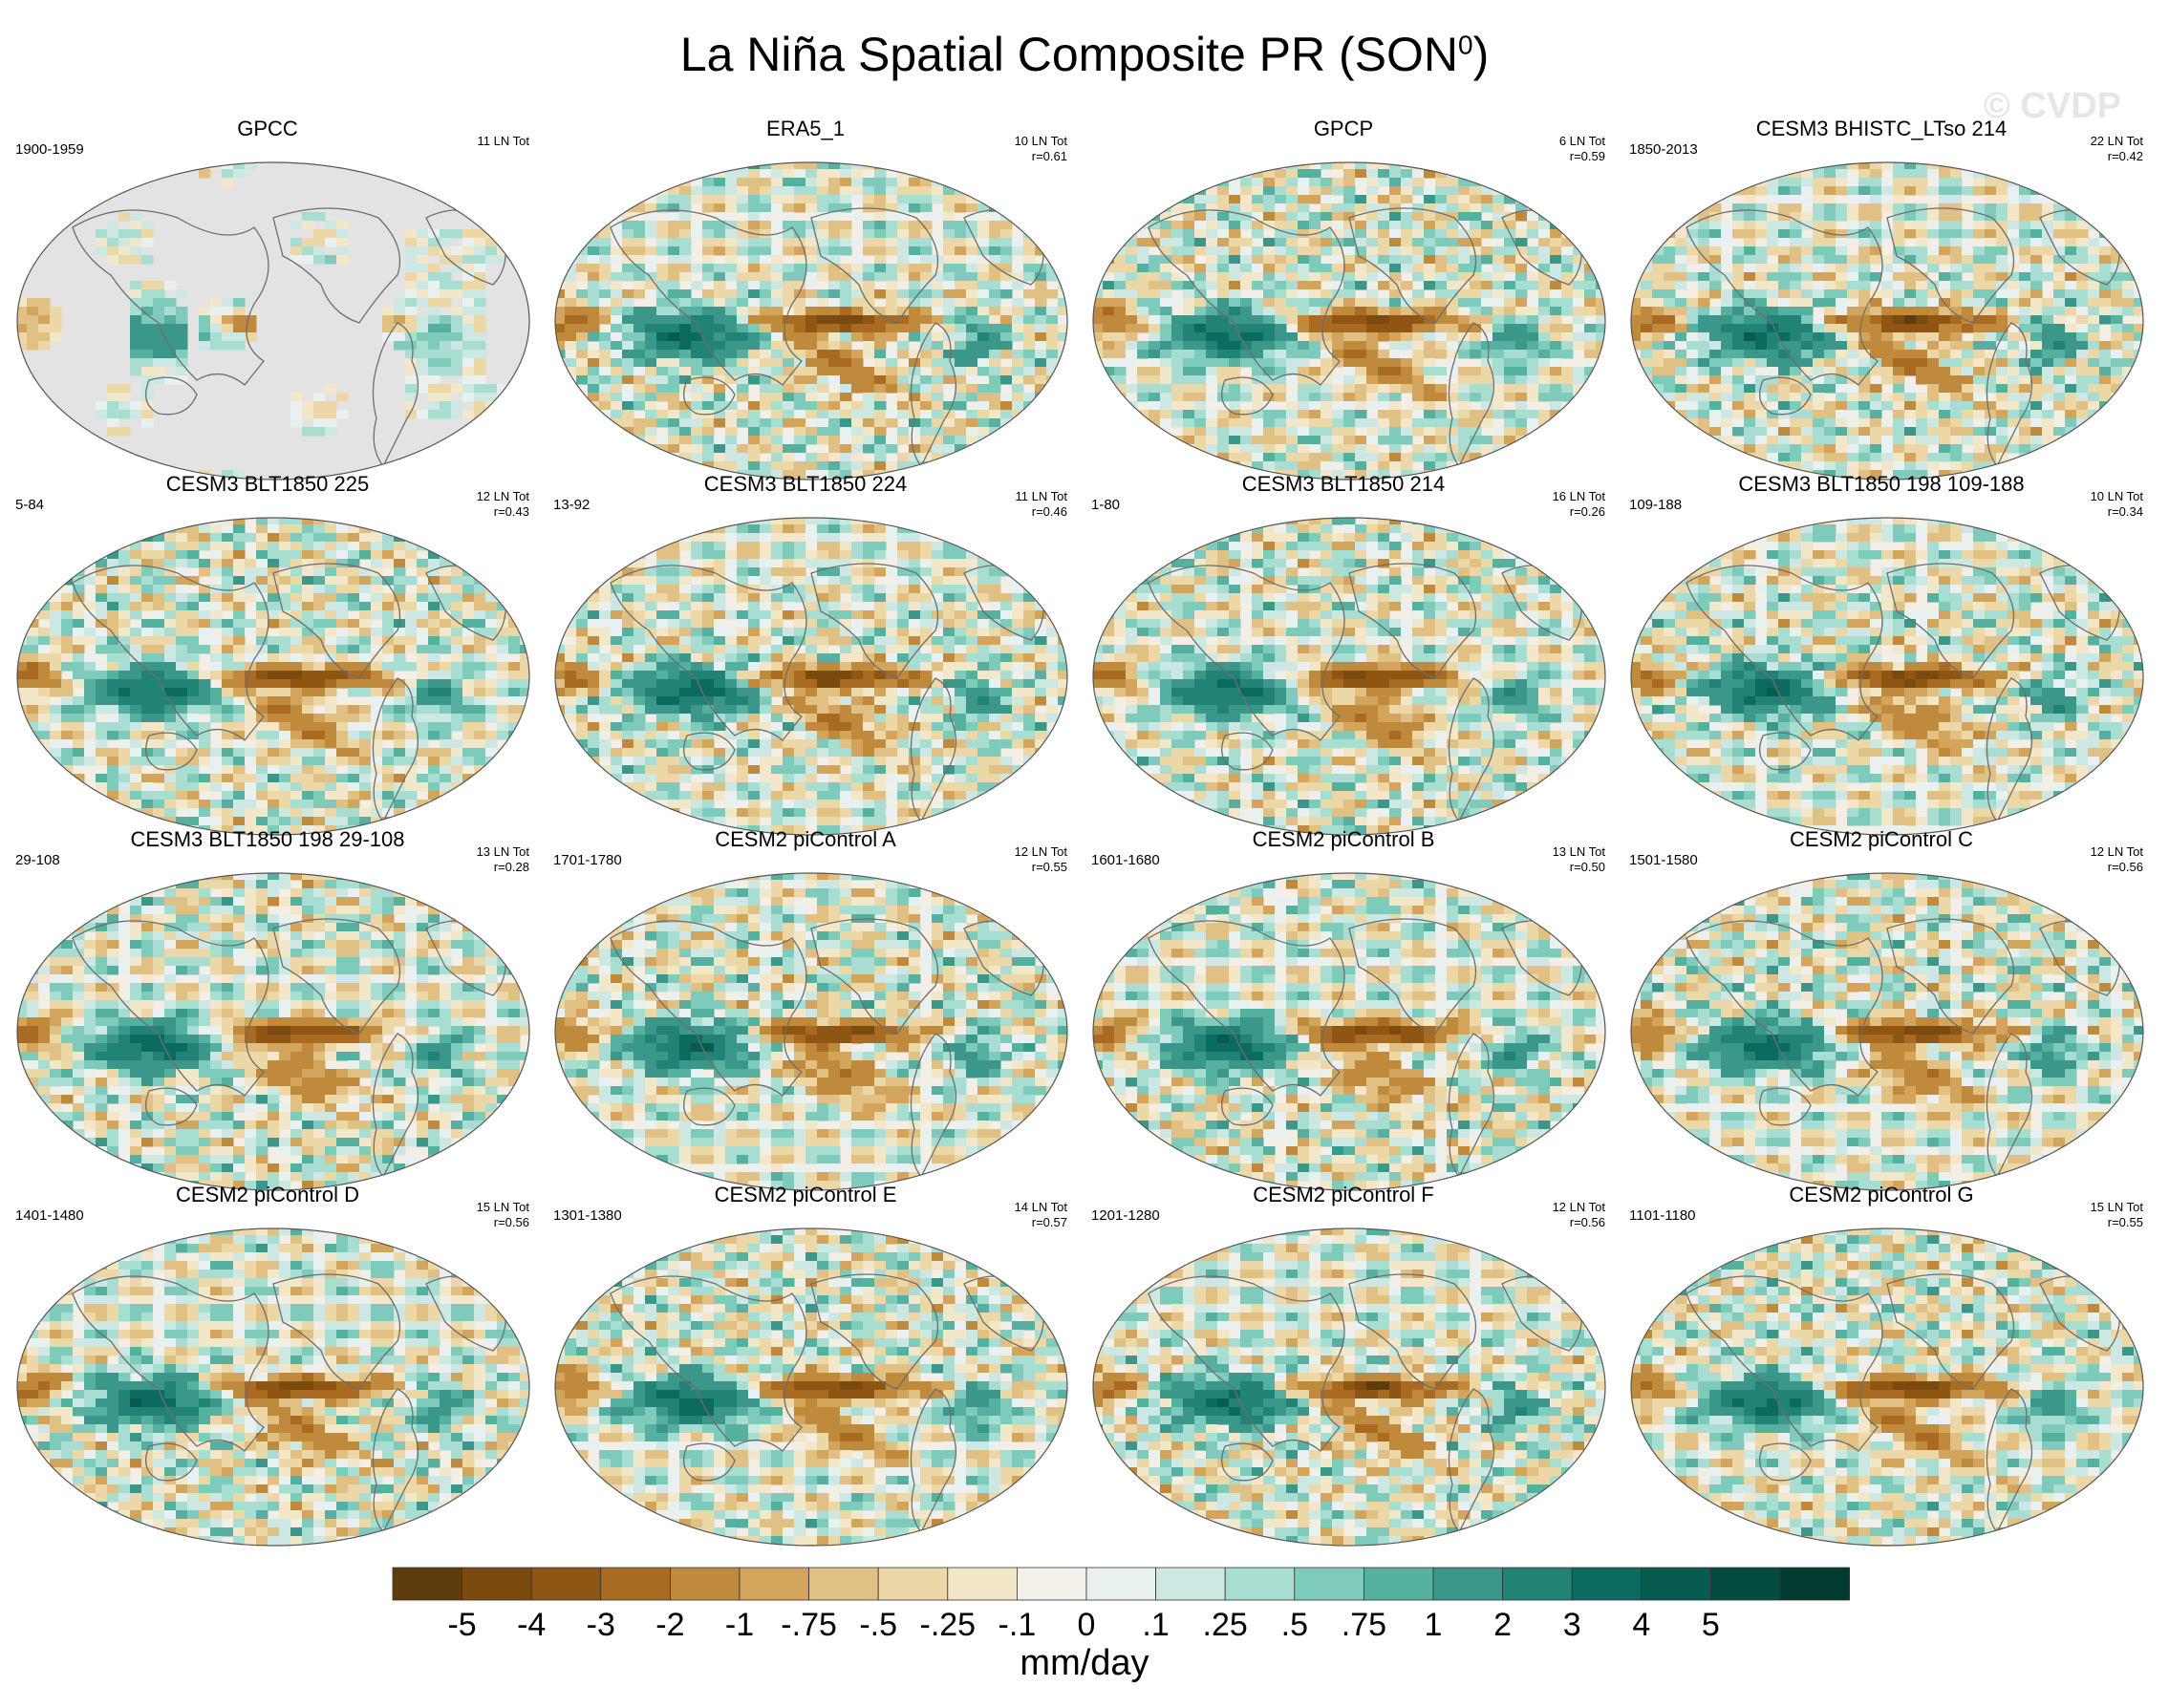 This screenshot has width=2169, height=1708. I want to click on colorbar-tick-label: 0, so click(1087, 1626).